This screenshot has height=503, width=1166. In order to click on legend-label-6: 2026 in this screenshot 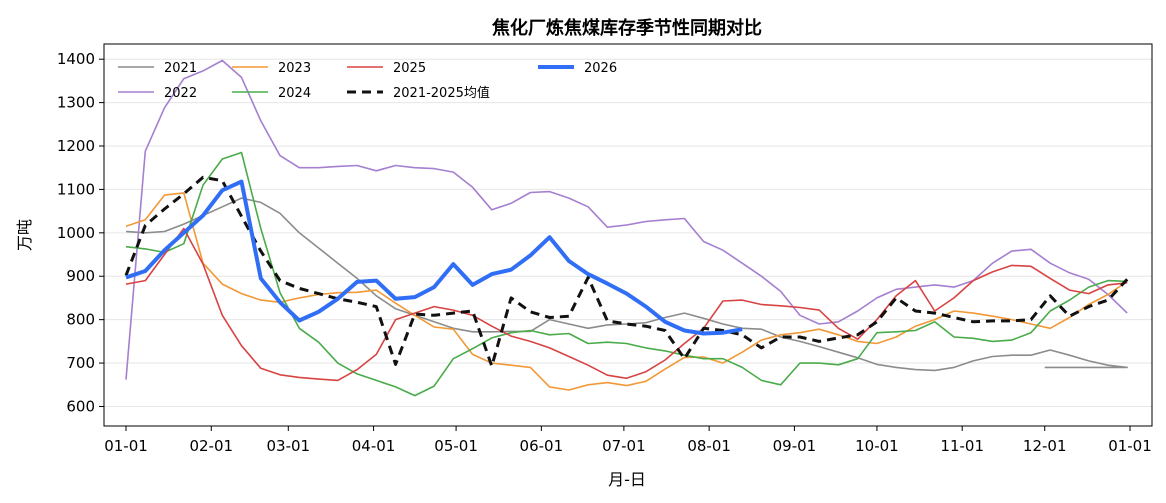, I will do `click(600, 68)`.